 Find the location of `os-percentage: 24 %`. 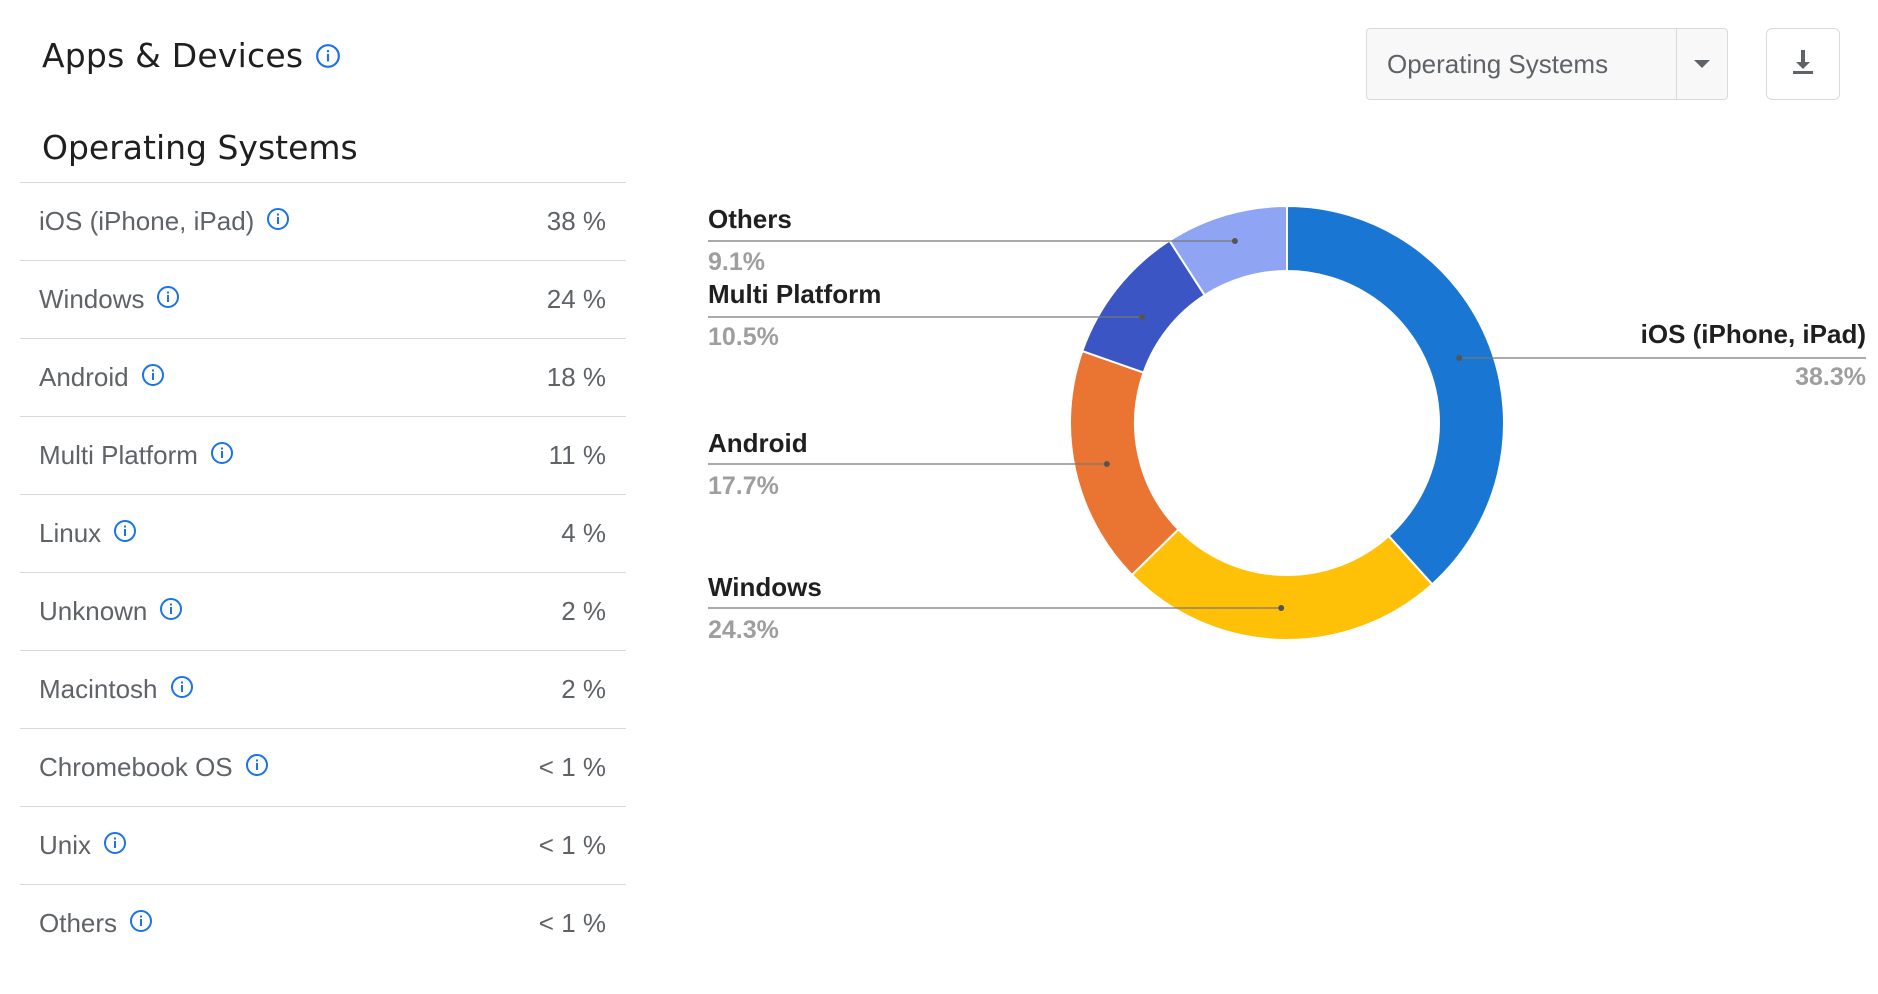

os-percentage: 24 % is located at coordinates (576, 299).